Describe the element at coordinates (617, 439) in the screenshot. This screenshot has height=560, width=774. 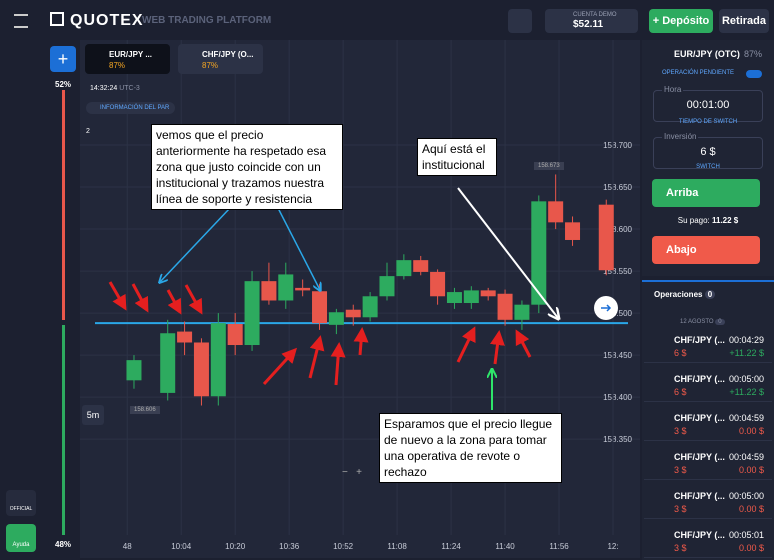
I see `y-tick-label: 158.350` at that location.